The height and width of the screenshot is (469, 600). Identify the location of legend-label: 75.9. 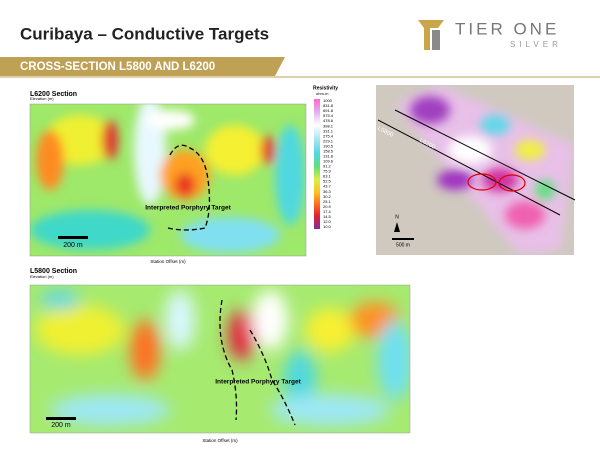
(327, 171).